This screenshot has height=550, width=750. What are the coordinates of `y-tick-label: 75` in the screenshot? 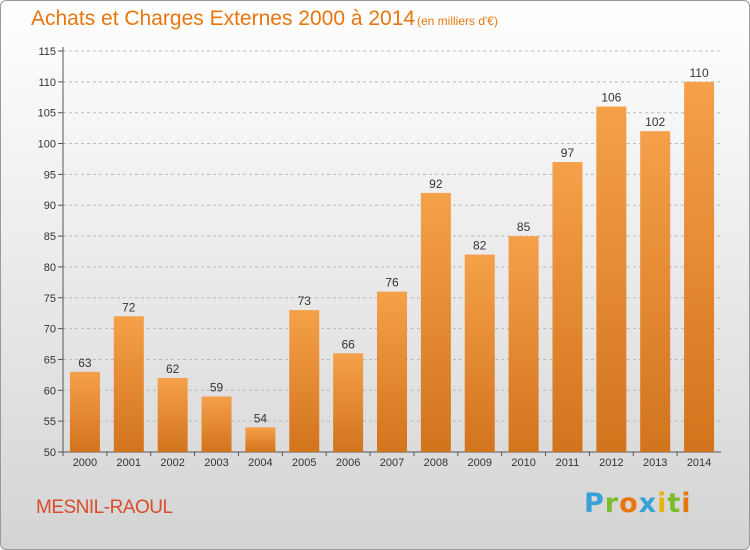 It's located at (50, 299).